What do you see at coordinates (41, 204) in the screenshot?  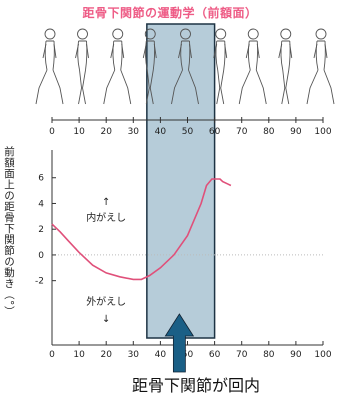 I see `y-tick-label: 4` at bounding box center [41, 204].